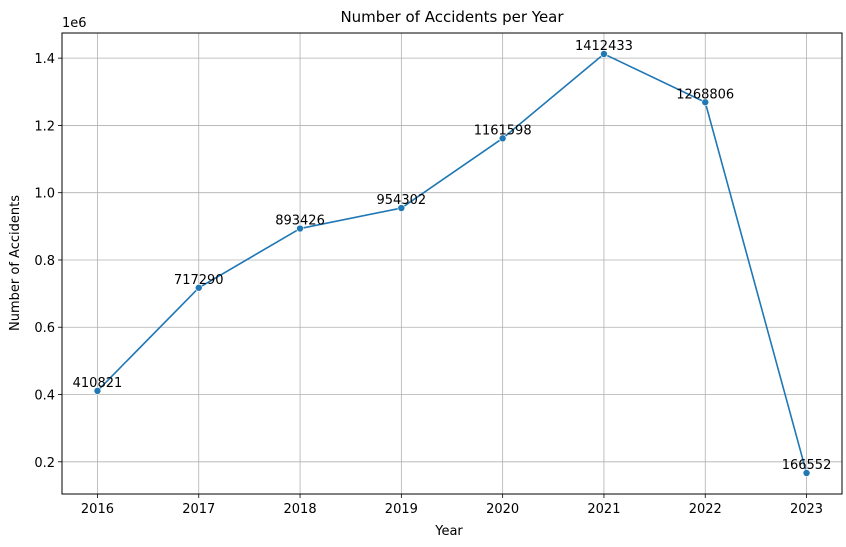 The image size is (846, 547). What do you see at coordinates (44, 396) in the screenshot?
I see `y-tick-label: 0.4` at bounding box center [44, 396].